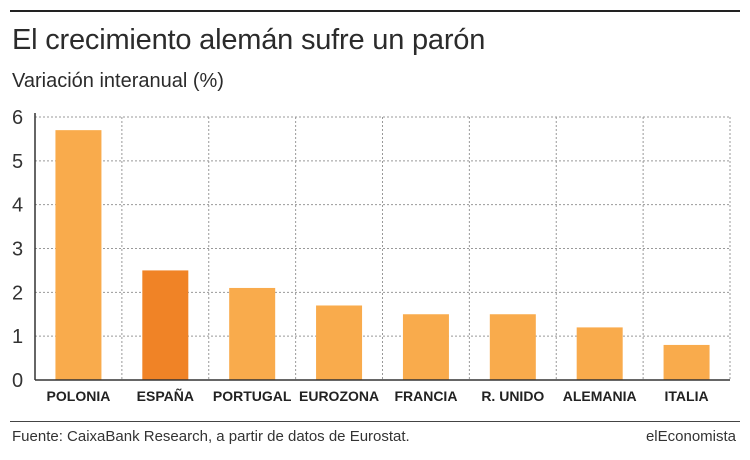 This screenshot has height=460, width=750. What do you see at coordinates (17, 250) in the screenshot?
I see `y-tick-label: 3` at bounding box center [17, 250].